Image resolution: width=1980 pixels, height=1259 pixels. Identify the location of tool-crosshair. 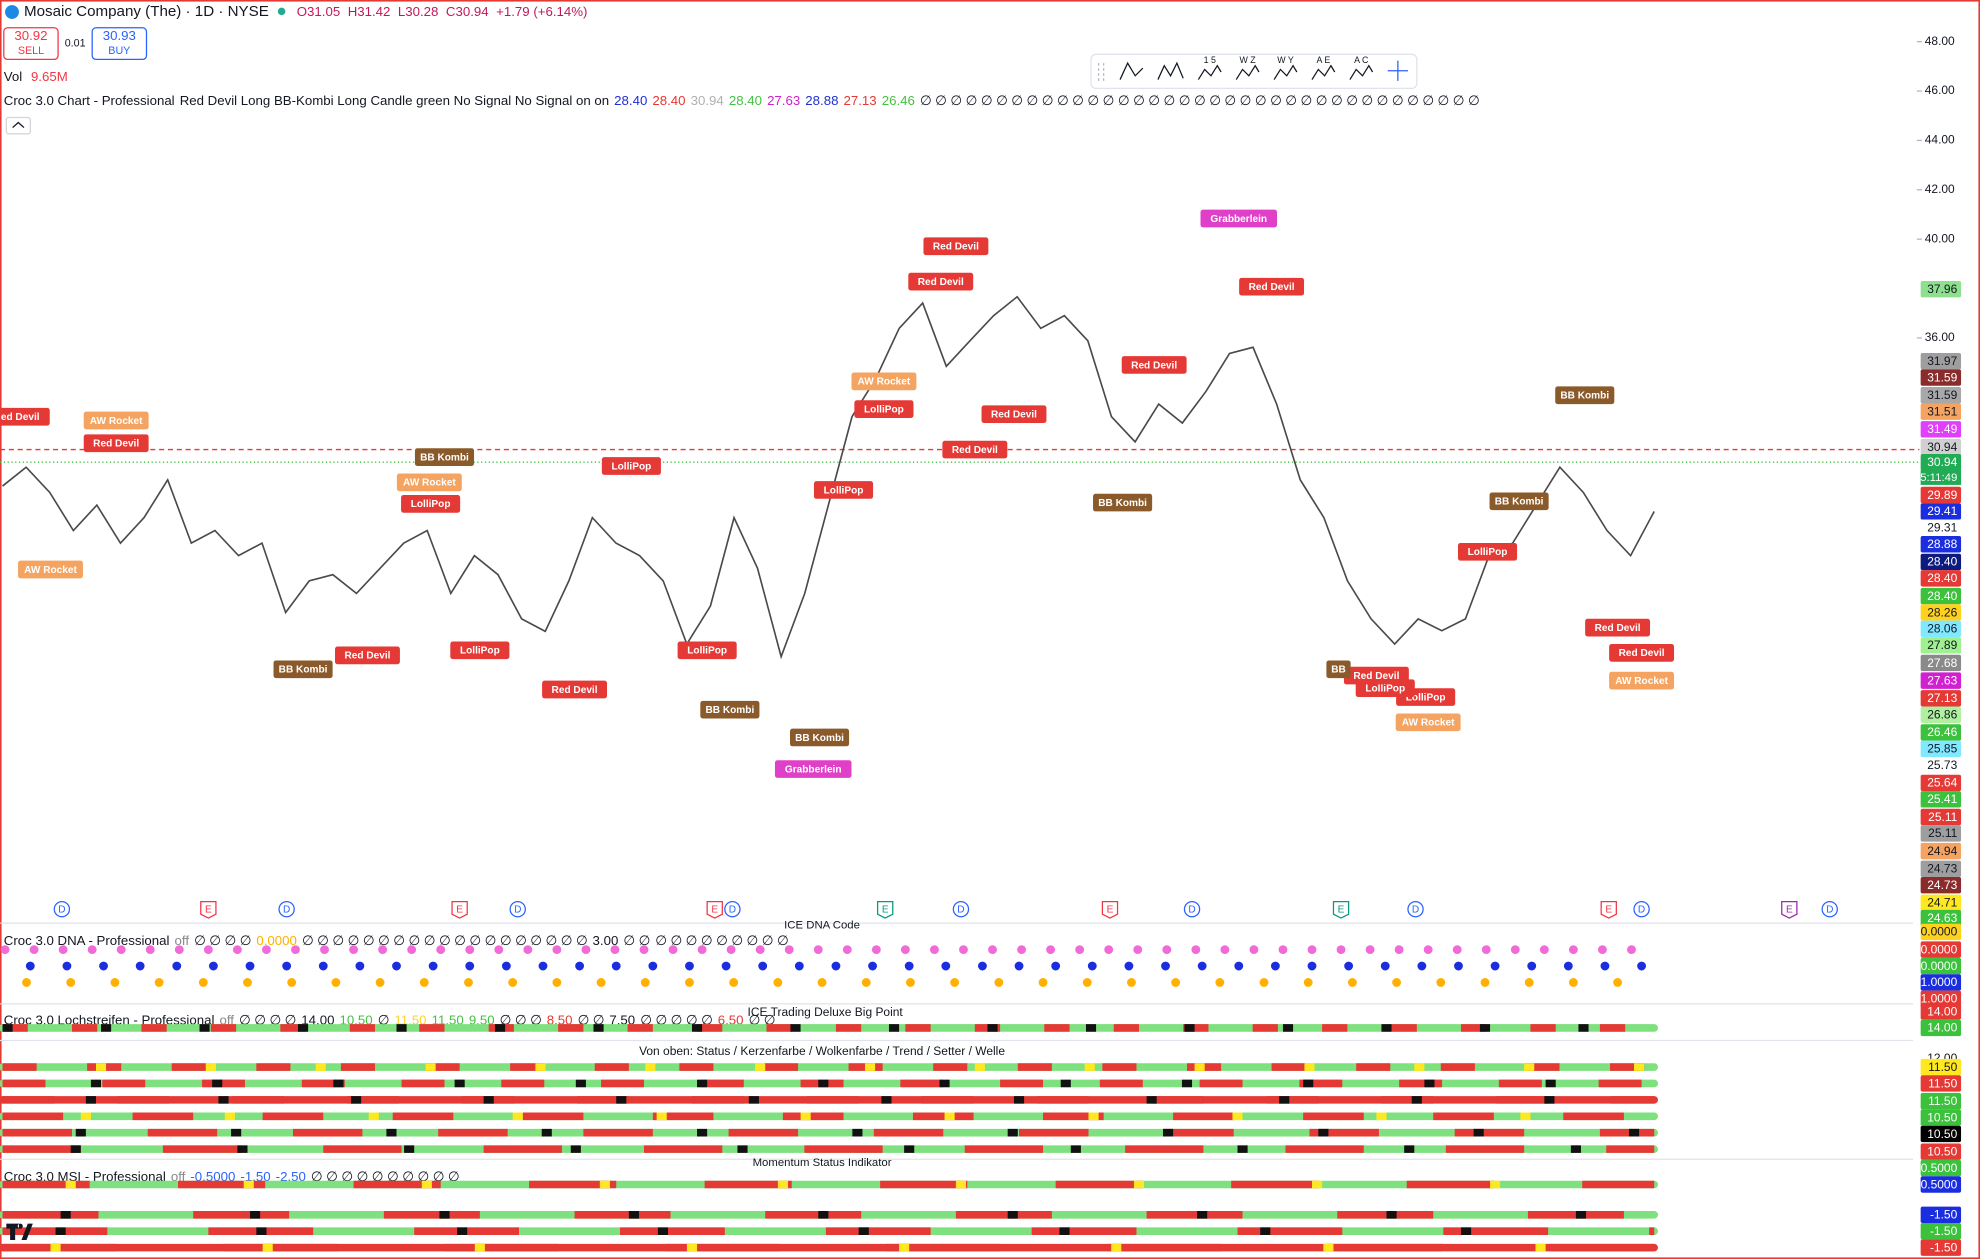
(1397, 70).